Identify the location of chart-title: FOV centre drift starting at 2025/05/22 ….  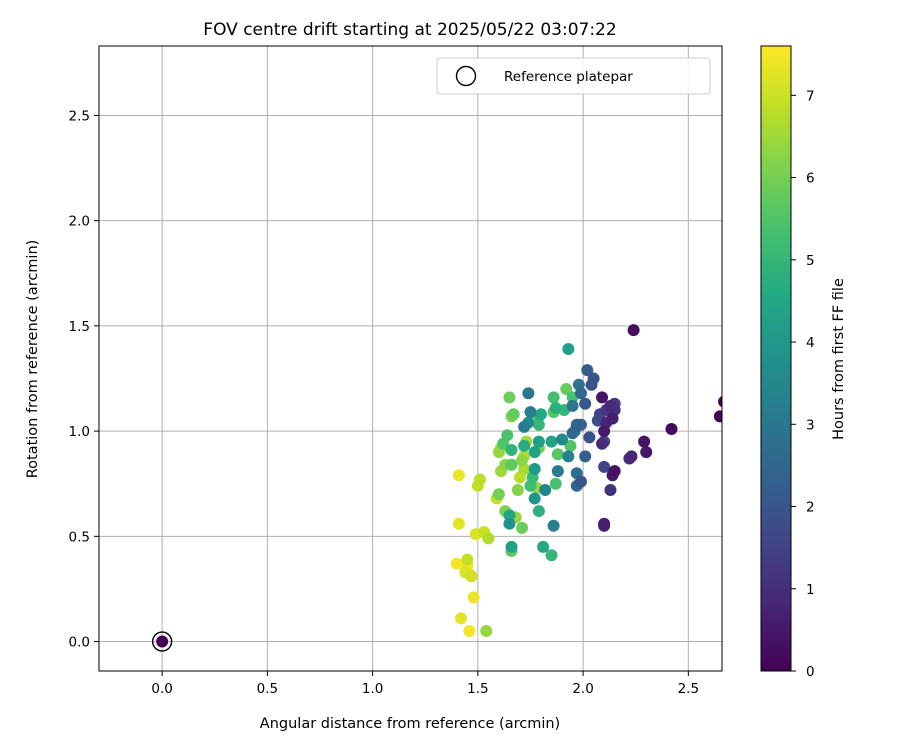
(409, 30).